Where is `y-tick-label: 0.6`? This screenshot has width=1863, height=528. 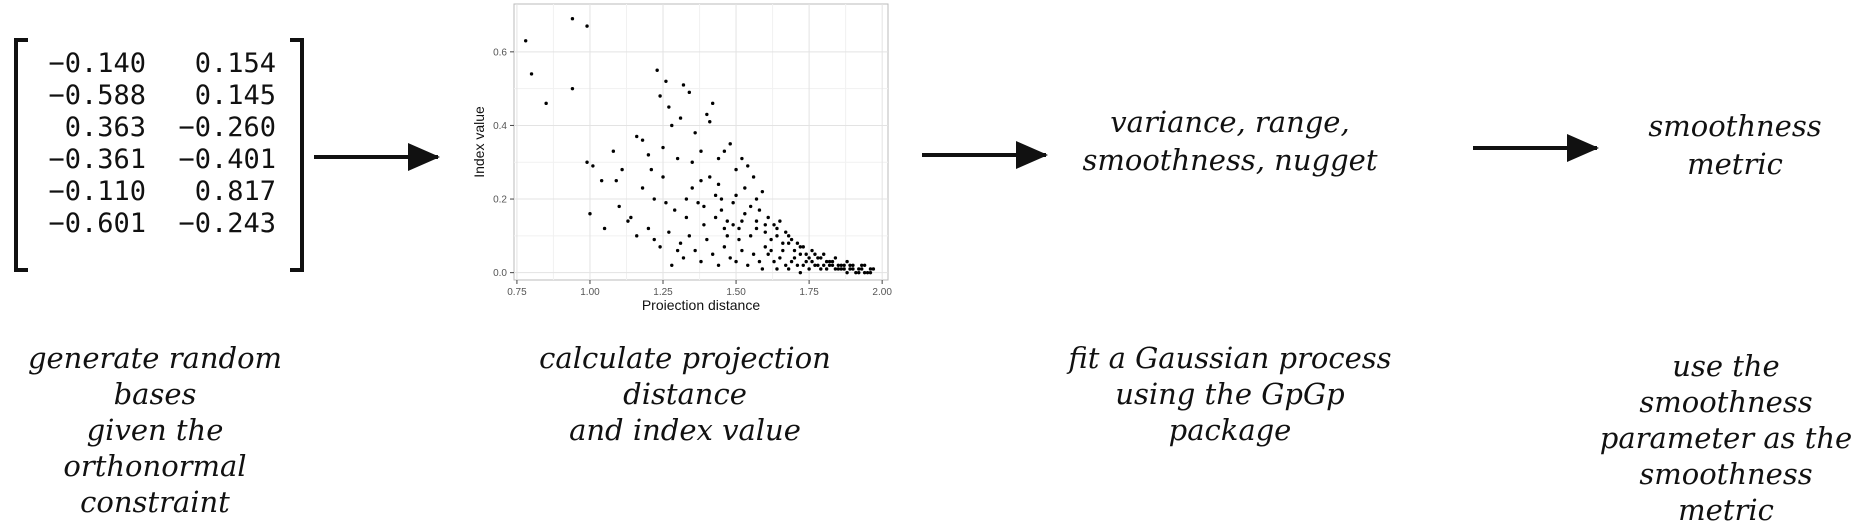 y-tick-label: 0.6 is located at coordinates (500, 52).